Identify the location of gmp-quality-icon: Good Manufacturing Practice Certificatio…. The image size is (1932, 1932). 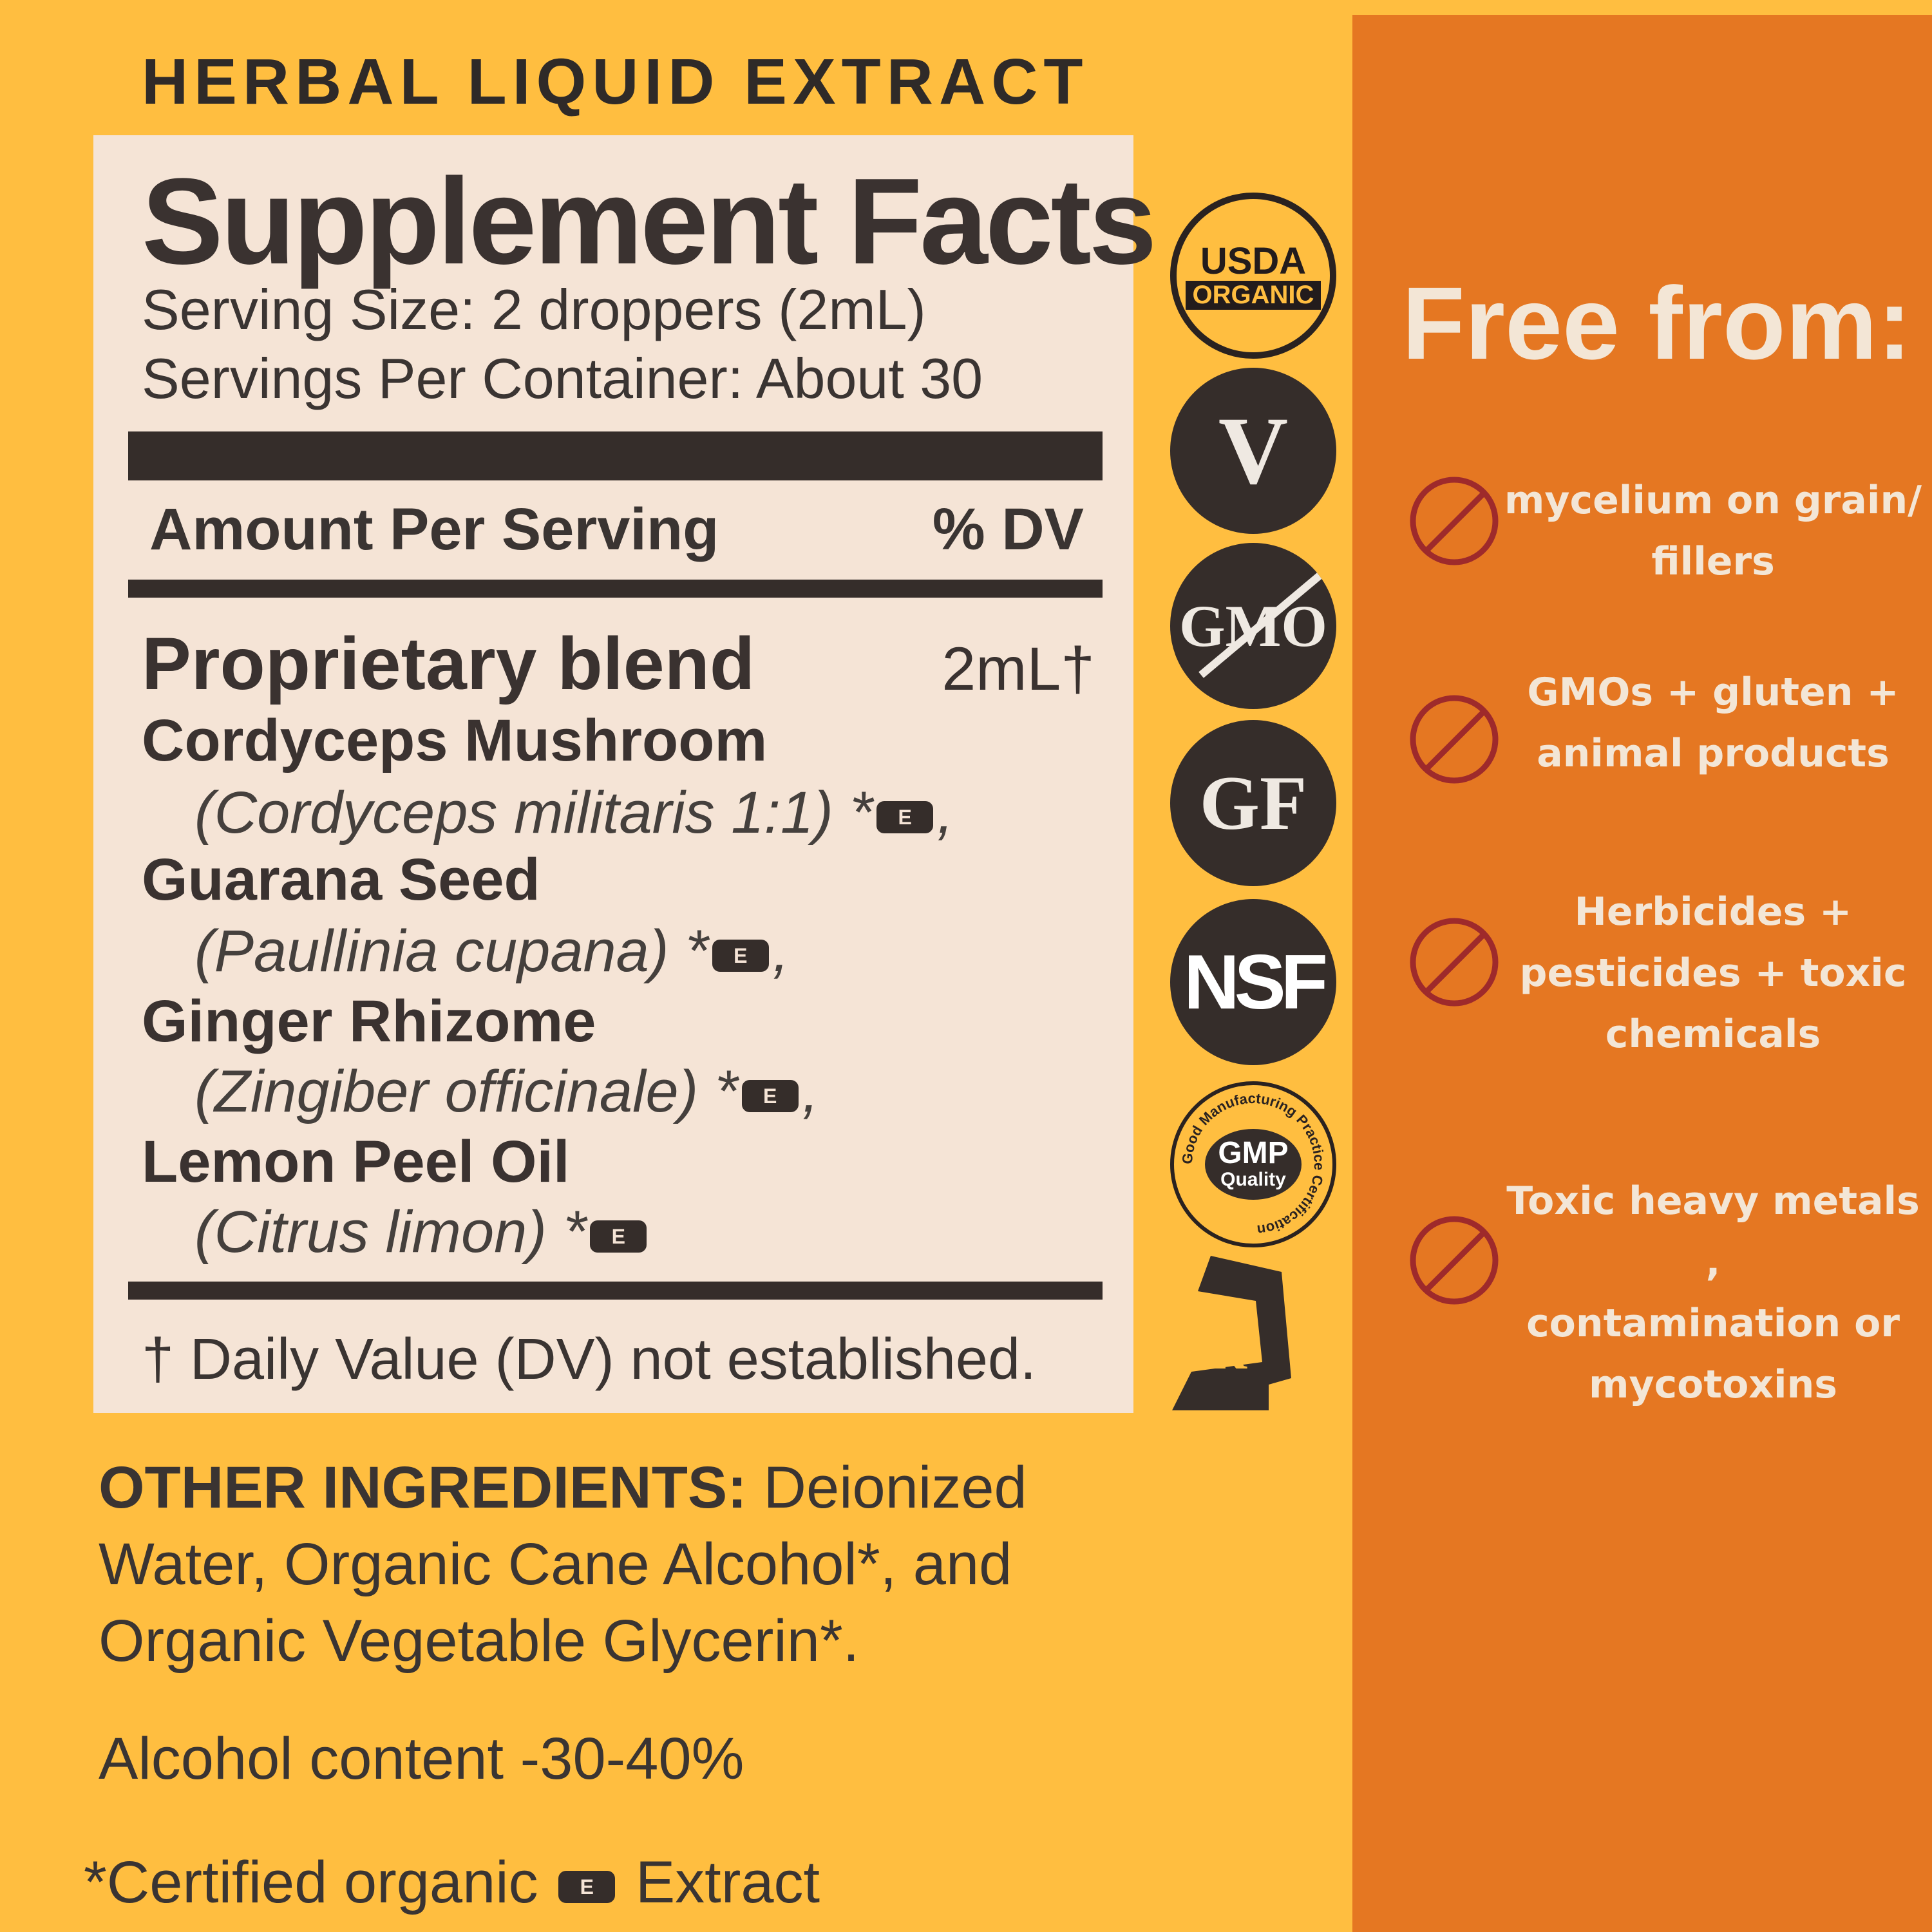
(1253, 1164).